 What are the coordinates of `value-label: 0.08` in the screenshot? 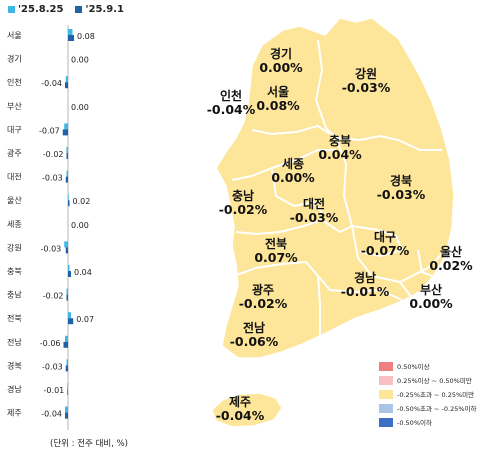 It's located at (86, 36).